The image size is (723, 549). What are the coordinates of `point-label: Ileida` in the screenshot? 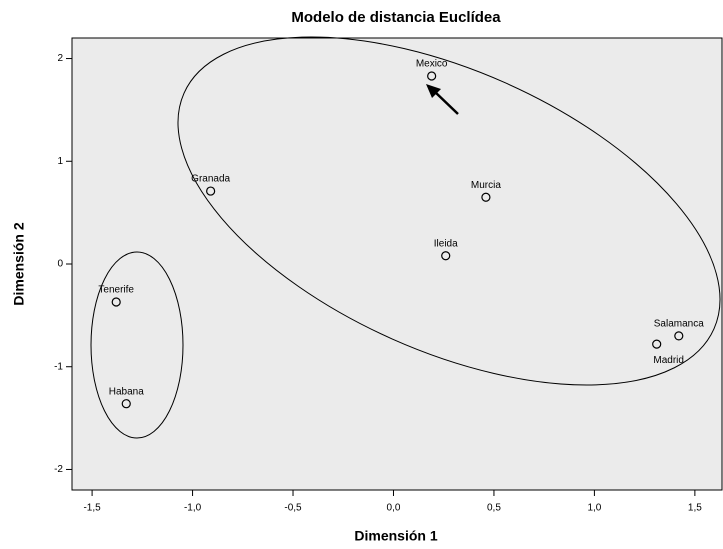 It's located at (446, 243).